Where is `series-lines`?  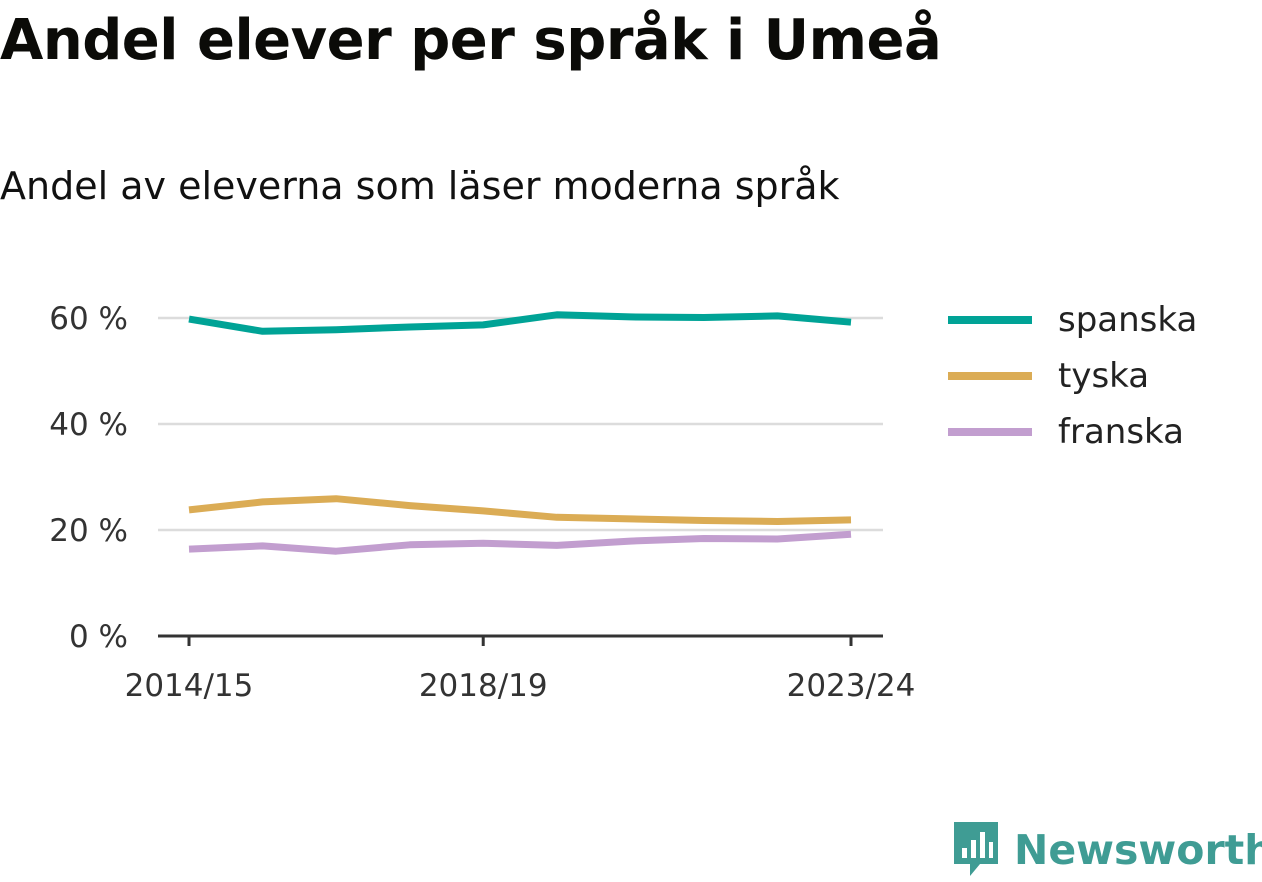 series-lines is located at coordinates (520, 433).